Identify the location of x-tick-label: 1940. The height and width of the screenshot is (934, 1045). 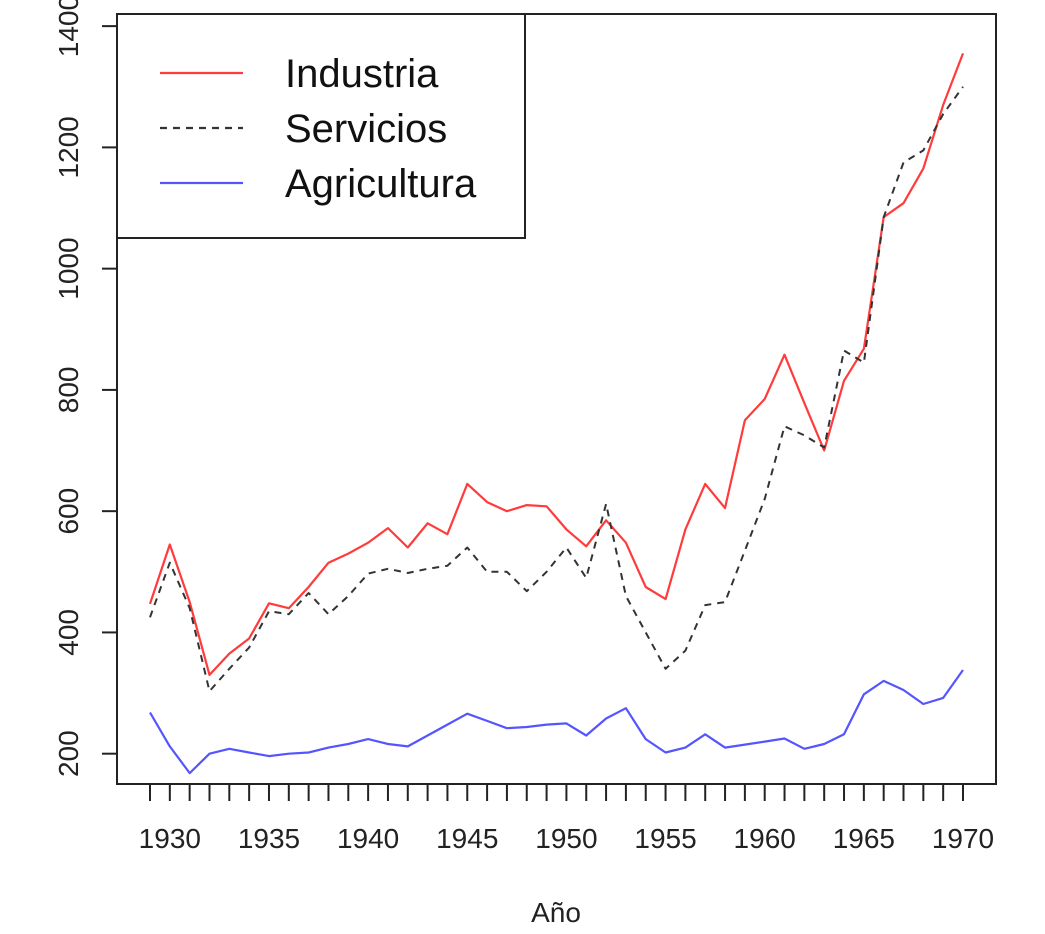
(368, 838).